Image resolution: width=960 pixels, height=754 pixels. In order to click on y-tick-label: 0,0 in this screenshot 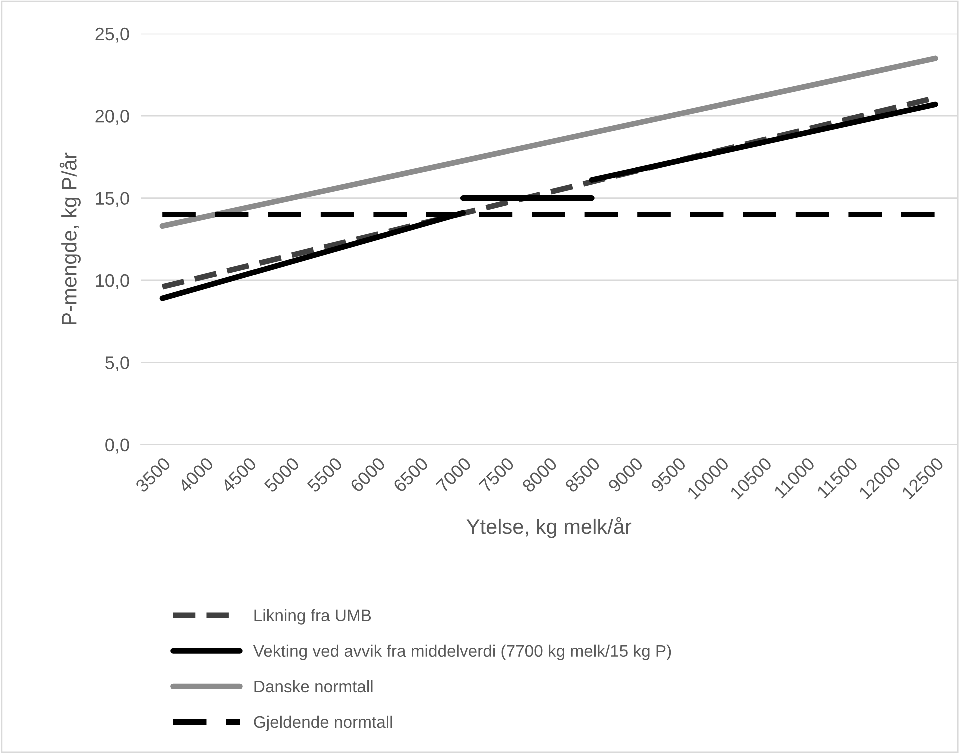, I will do `click(118, 446)`.